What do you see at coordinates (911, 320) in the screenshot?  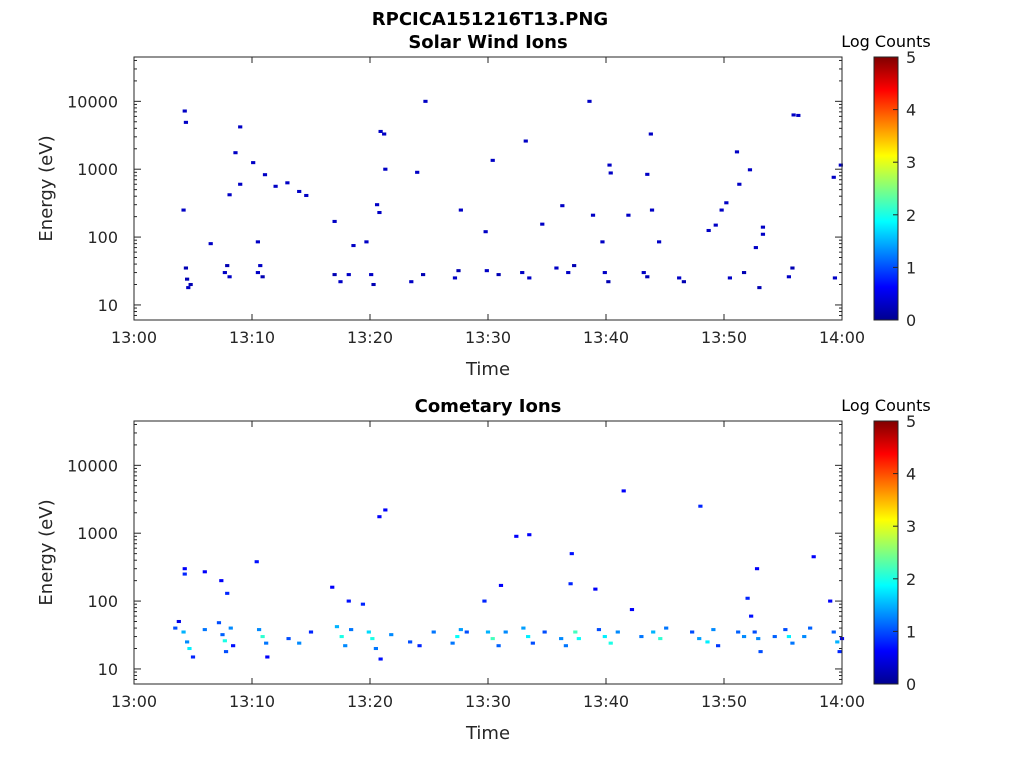 I see `colorbar-tick-label: 0` at bounding box center [911, 320].